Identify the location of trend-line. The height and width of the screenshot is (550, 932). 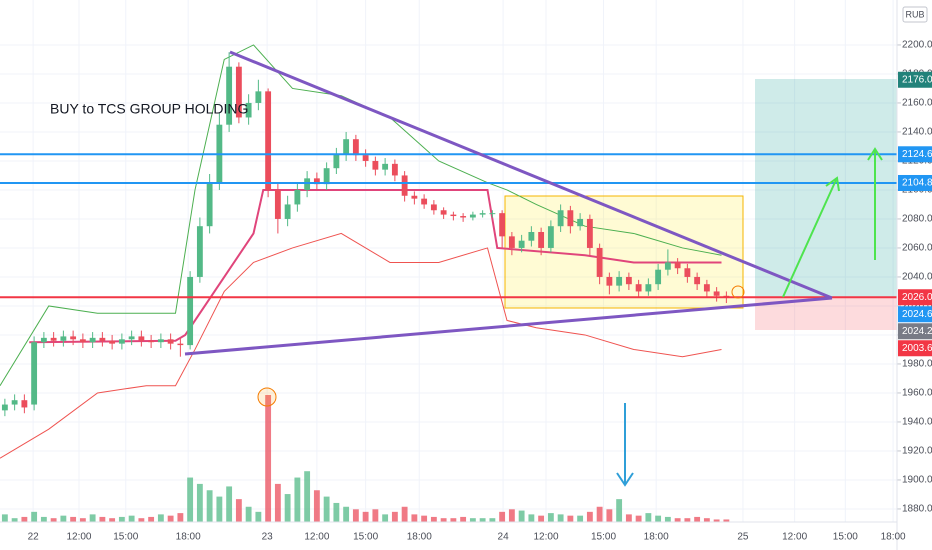
(508, 326).